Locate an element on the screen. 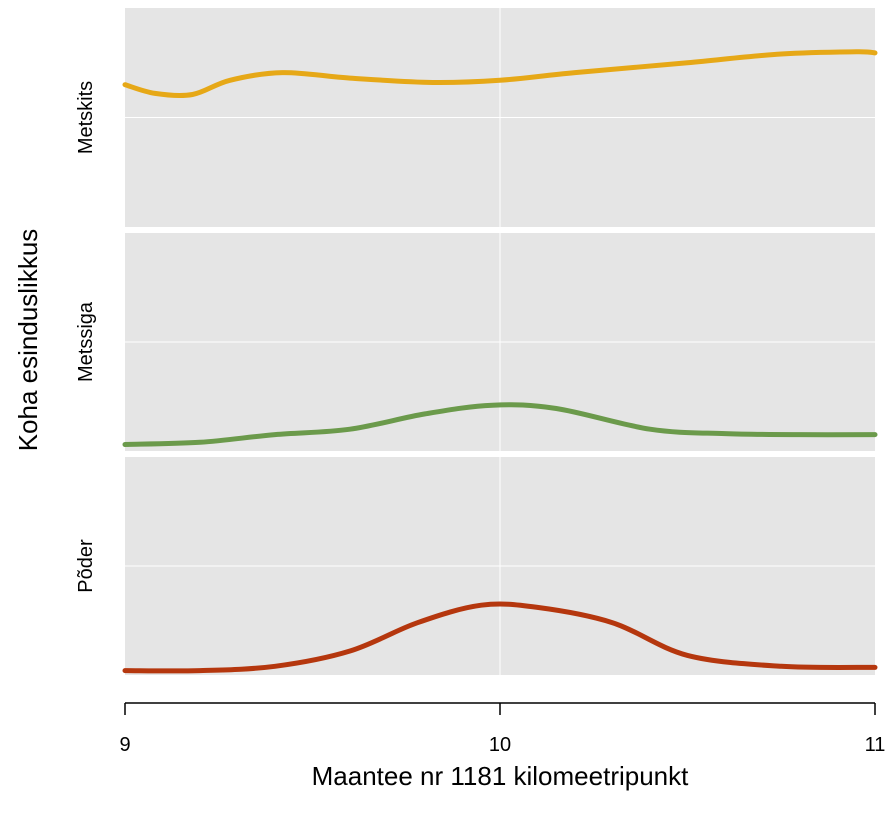  panel-label: Põder is located at coordinates (86, 566).